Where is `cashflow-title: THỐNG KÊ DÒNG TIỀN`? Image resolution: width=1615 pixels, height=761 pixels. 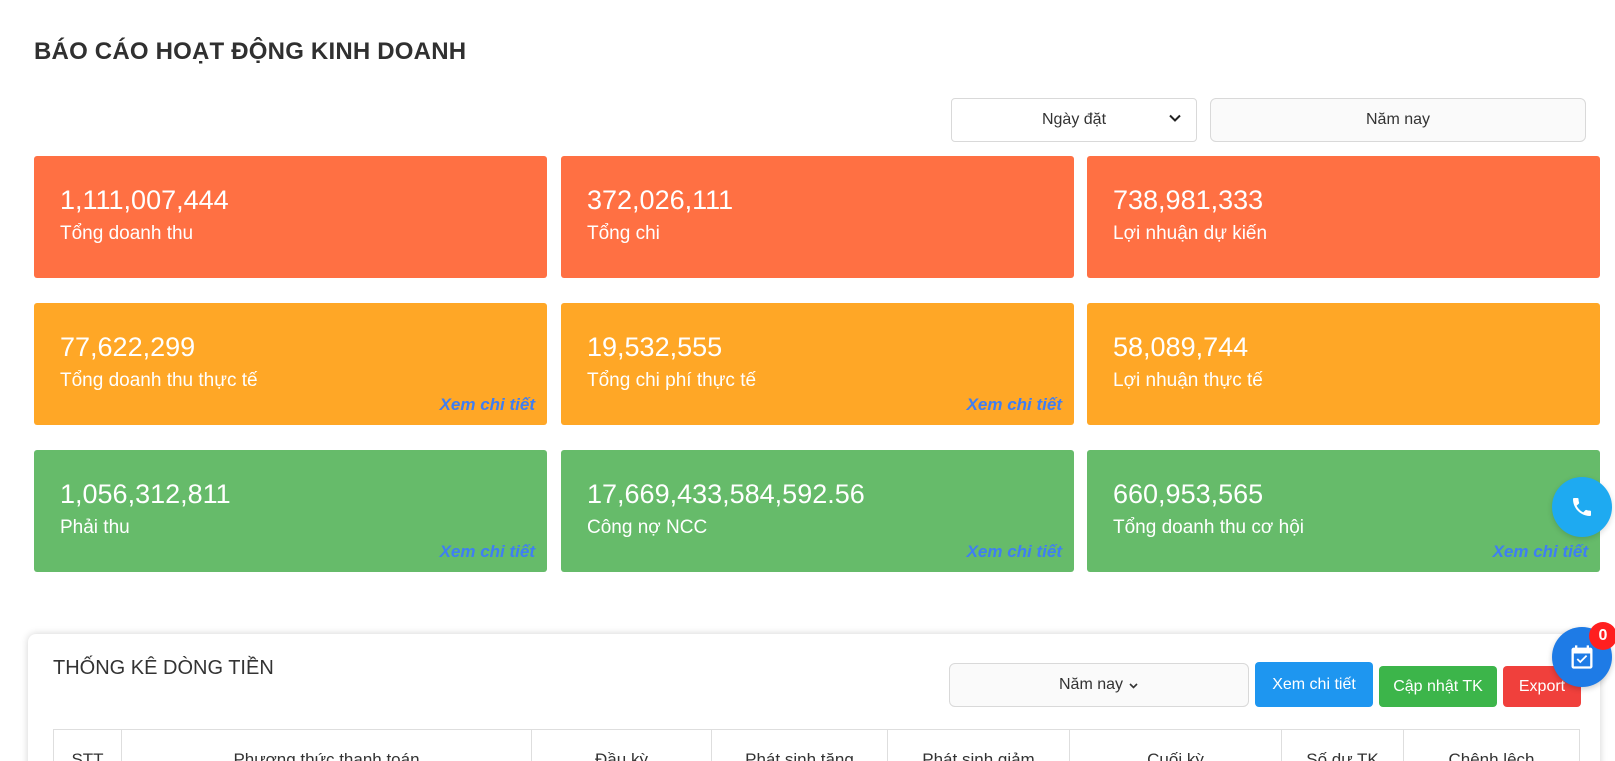
cashflow-title: THỐNG KÊ DÒNG TIỀN is located at coordinates (163, 668).